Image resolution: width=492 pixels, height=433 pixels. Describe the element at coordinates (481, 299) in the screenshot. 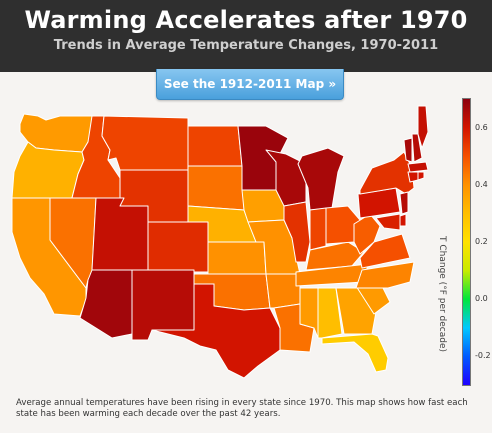

I see `legend-tick: 0.0` at that location.